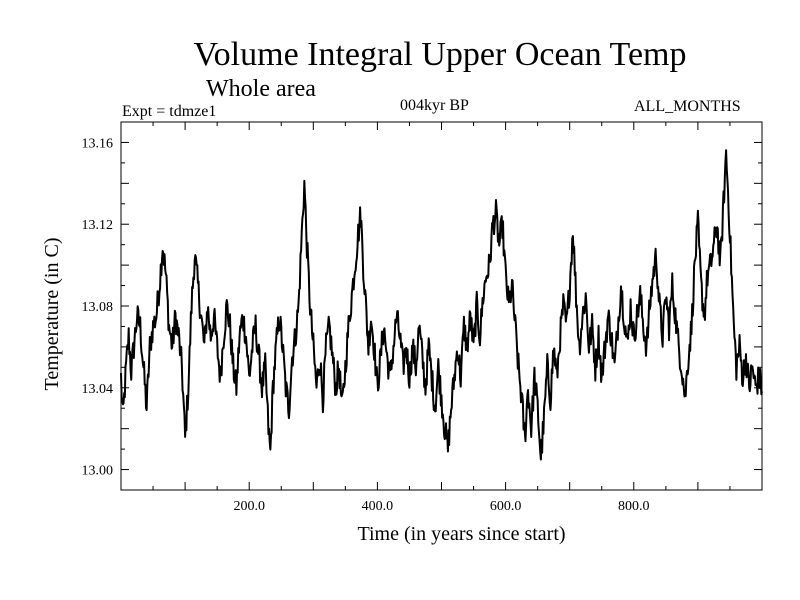 This screenshot has width=800, height=600. I want to click on y-tick-label: 13.16, so click(98, 143).